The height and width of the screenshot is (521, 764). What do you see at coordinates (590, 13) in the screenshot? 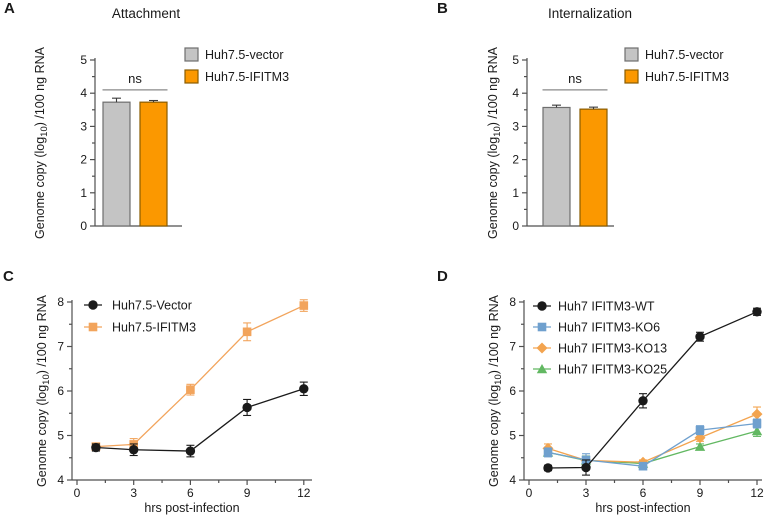
I see `svg-text: Internalization` at bounding box center [590, 13].